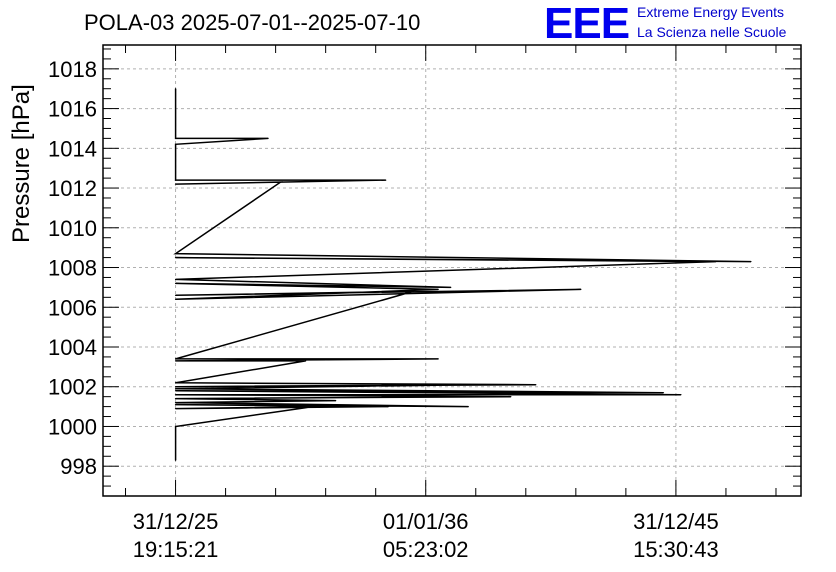  I want to click on y-tick-label: 998, so click(78, 466).